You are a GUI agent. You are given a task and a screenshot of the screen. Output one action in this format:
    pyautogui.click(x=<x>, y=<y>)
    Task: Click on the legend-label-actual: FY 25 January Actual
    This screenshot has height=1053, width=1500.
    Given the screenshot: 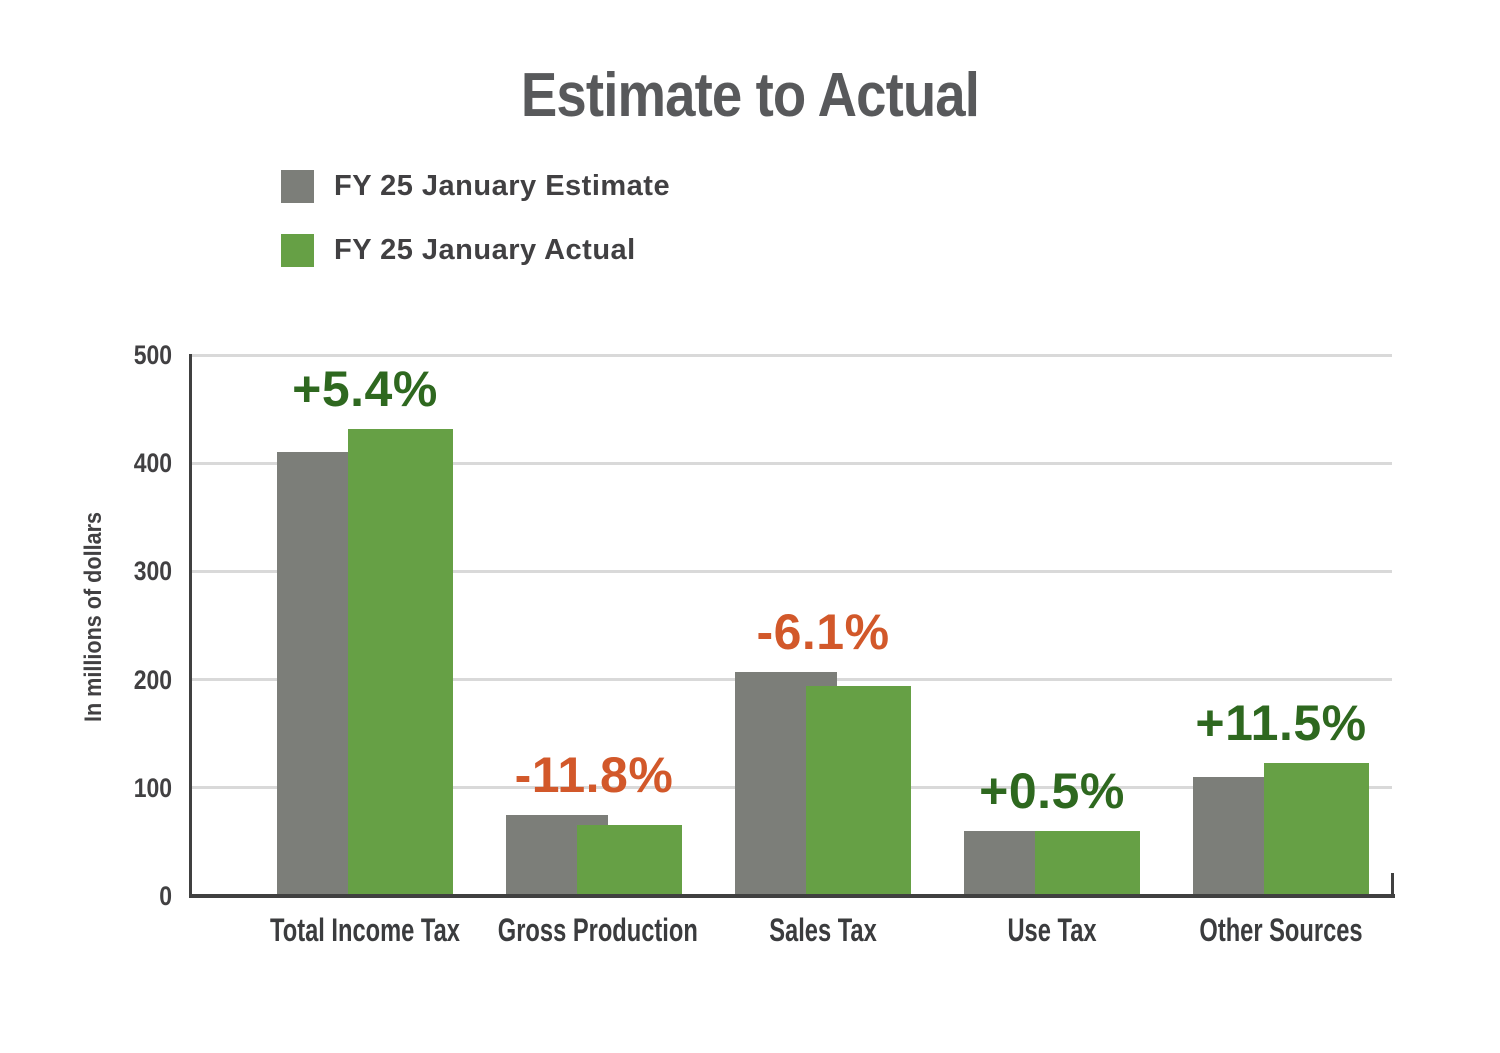 What is the action you would take?
    pyautogui.click(x=485, y=250)
    